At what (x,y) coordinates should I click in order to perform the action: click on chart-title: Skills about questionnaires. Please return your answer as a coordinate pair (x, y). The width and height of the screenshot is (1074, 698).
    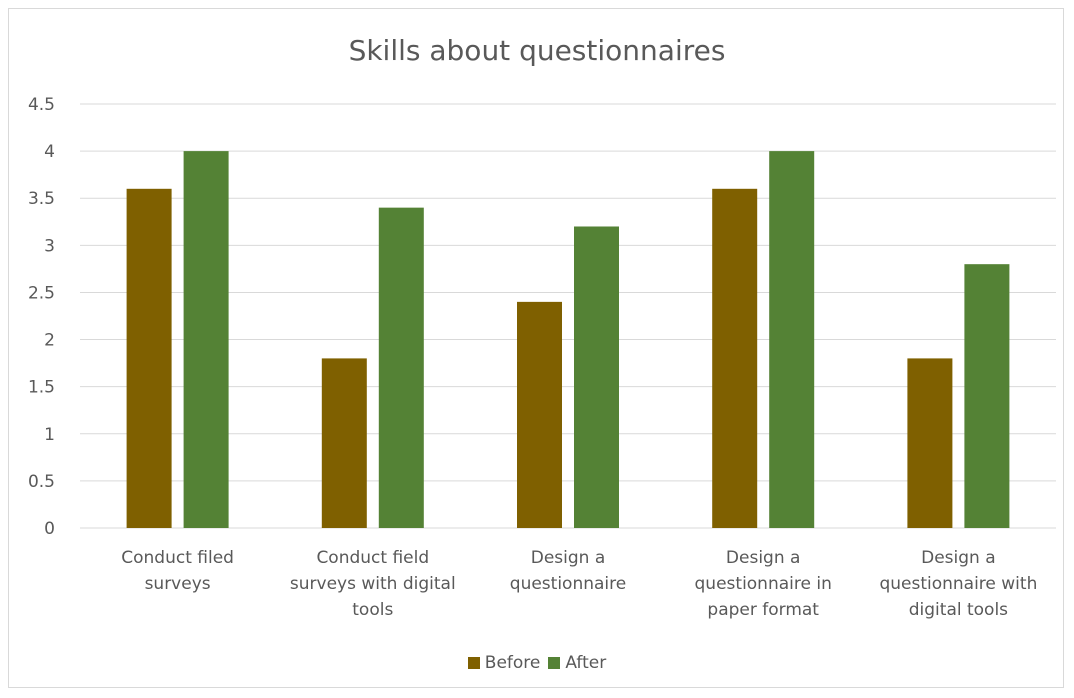
    Looking at the image, I should click on (537, 50).